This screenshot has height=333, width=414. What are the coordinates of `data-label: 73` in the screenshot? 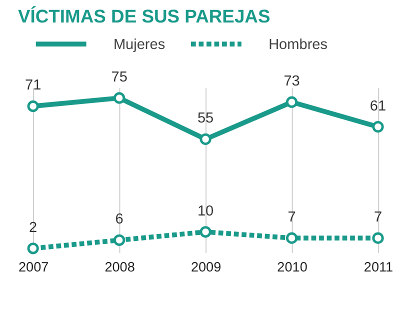 It's located at (292, 82).